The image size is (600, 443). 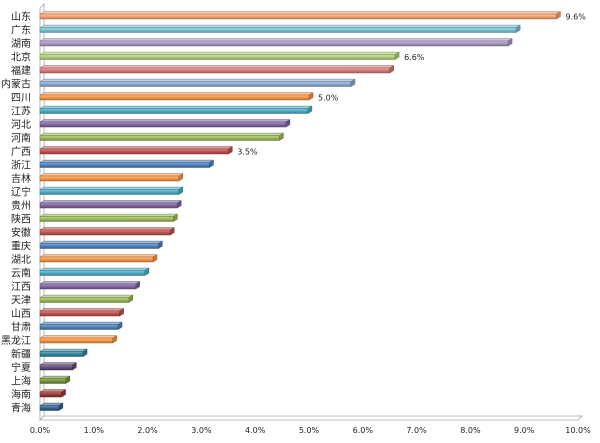 What do you see at coordinates (58, 366) in the screenshot?
I see `bar-宁夏` at bounding box center [58, 366].